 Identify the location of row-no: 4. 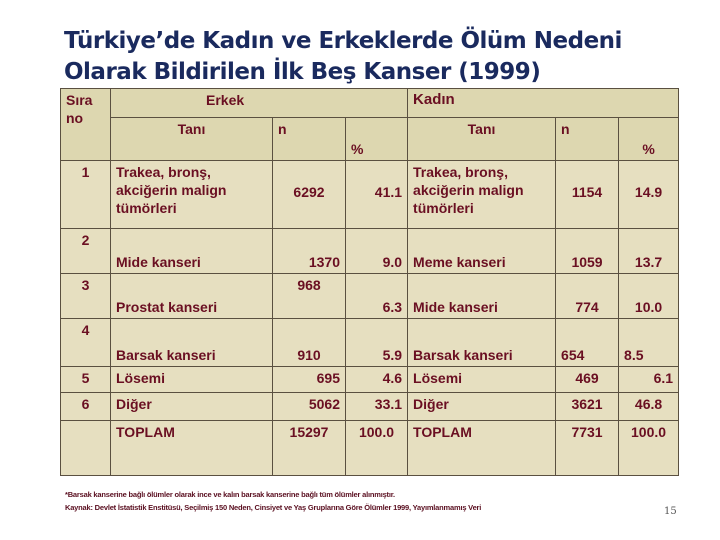
(85, 342).